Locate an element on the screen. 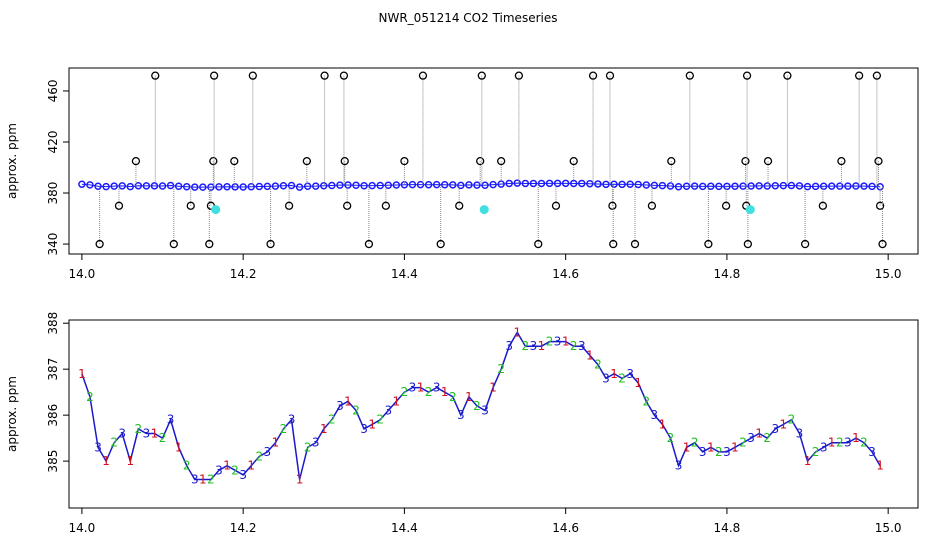  x-tick-label: 14.0 is located at coordinates (82, 274).